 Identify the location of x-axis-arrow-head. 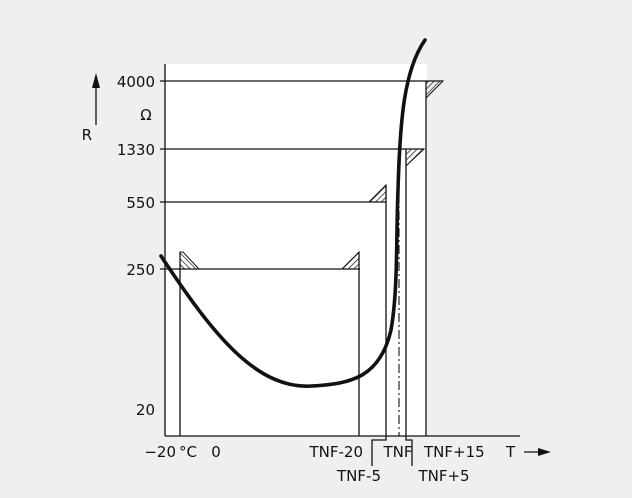
(544, 452).